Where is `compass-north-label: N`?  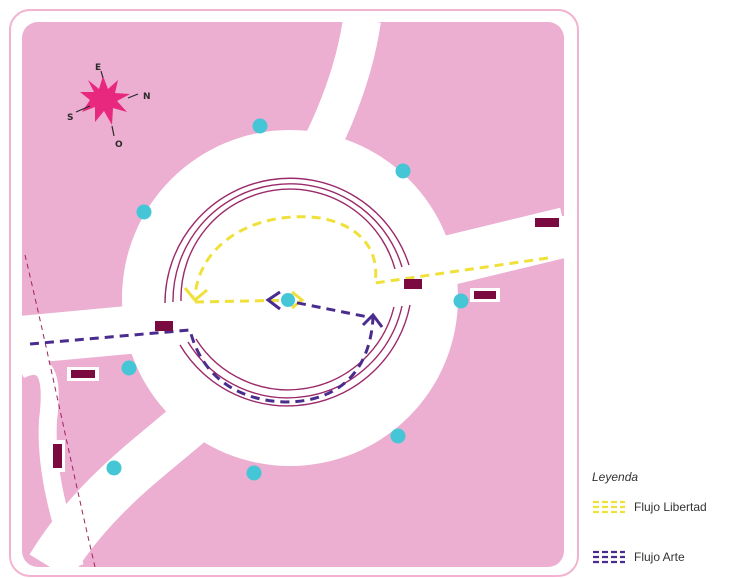
compass-north-label: N is located at coordinates (147, 97).